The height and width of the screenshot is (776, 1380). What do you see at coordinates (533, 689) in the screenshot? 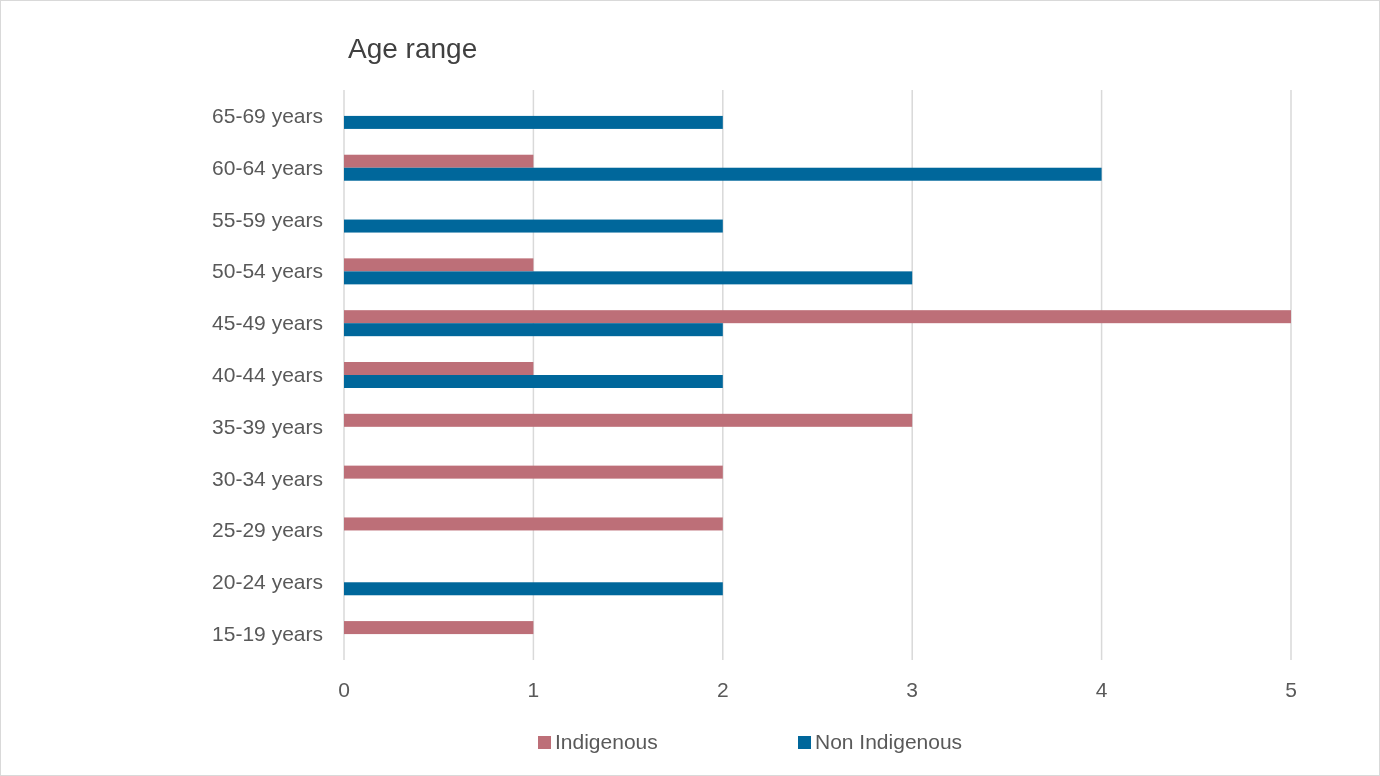
I see `x-tick-label: 1` at bounding box center [533, 689].